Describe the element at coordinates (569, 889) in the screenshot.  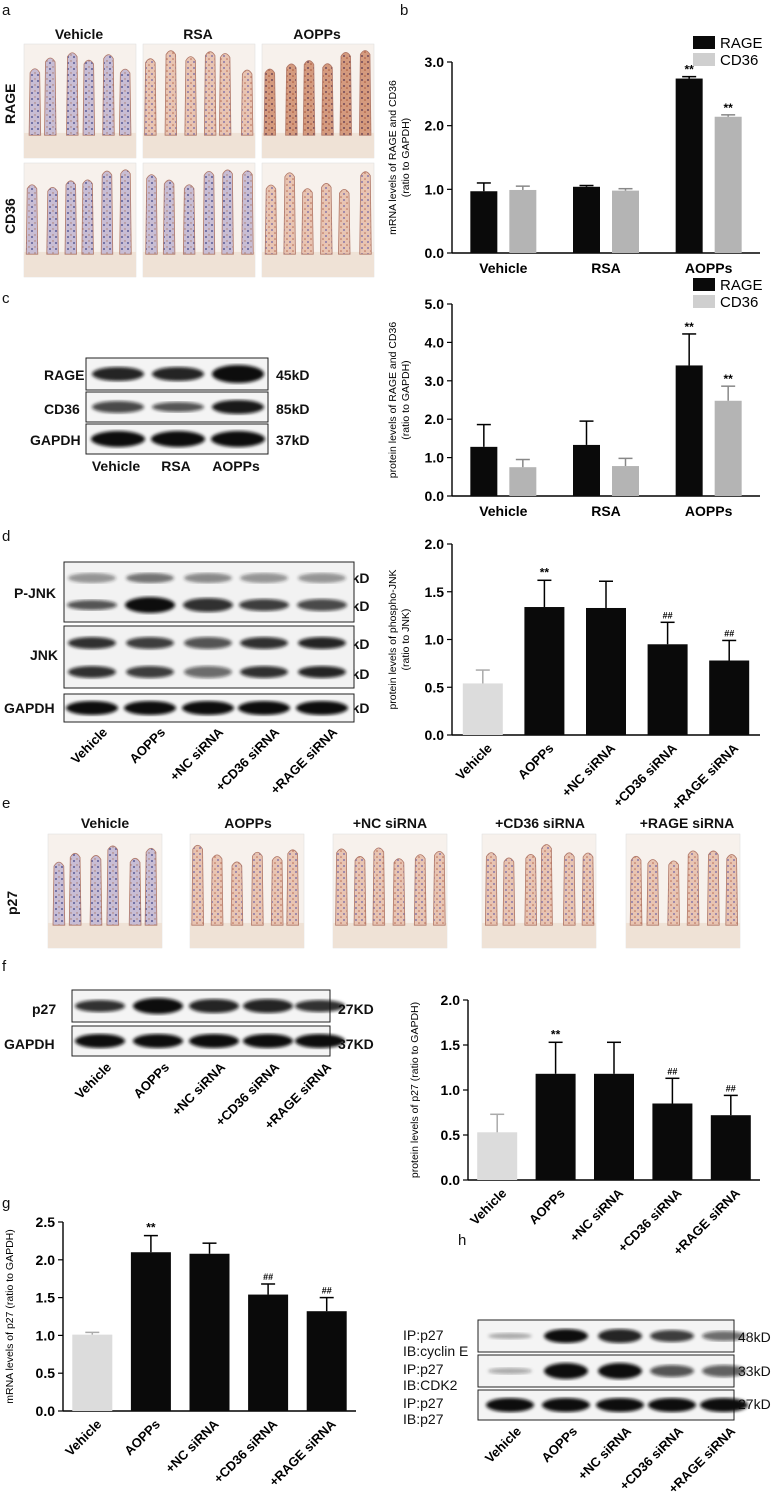
I see `histology-e-c3-villus` at that location.